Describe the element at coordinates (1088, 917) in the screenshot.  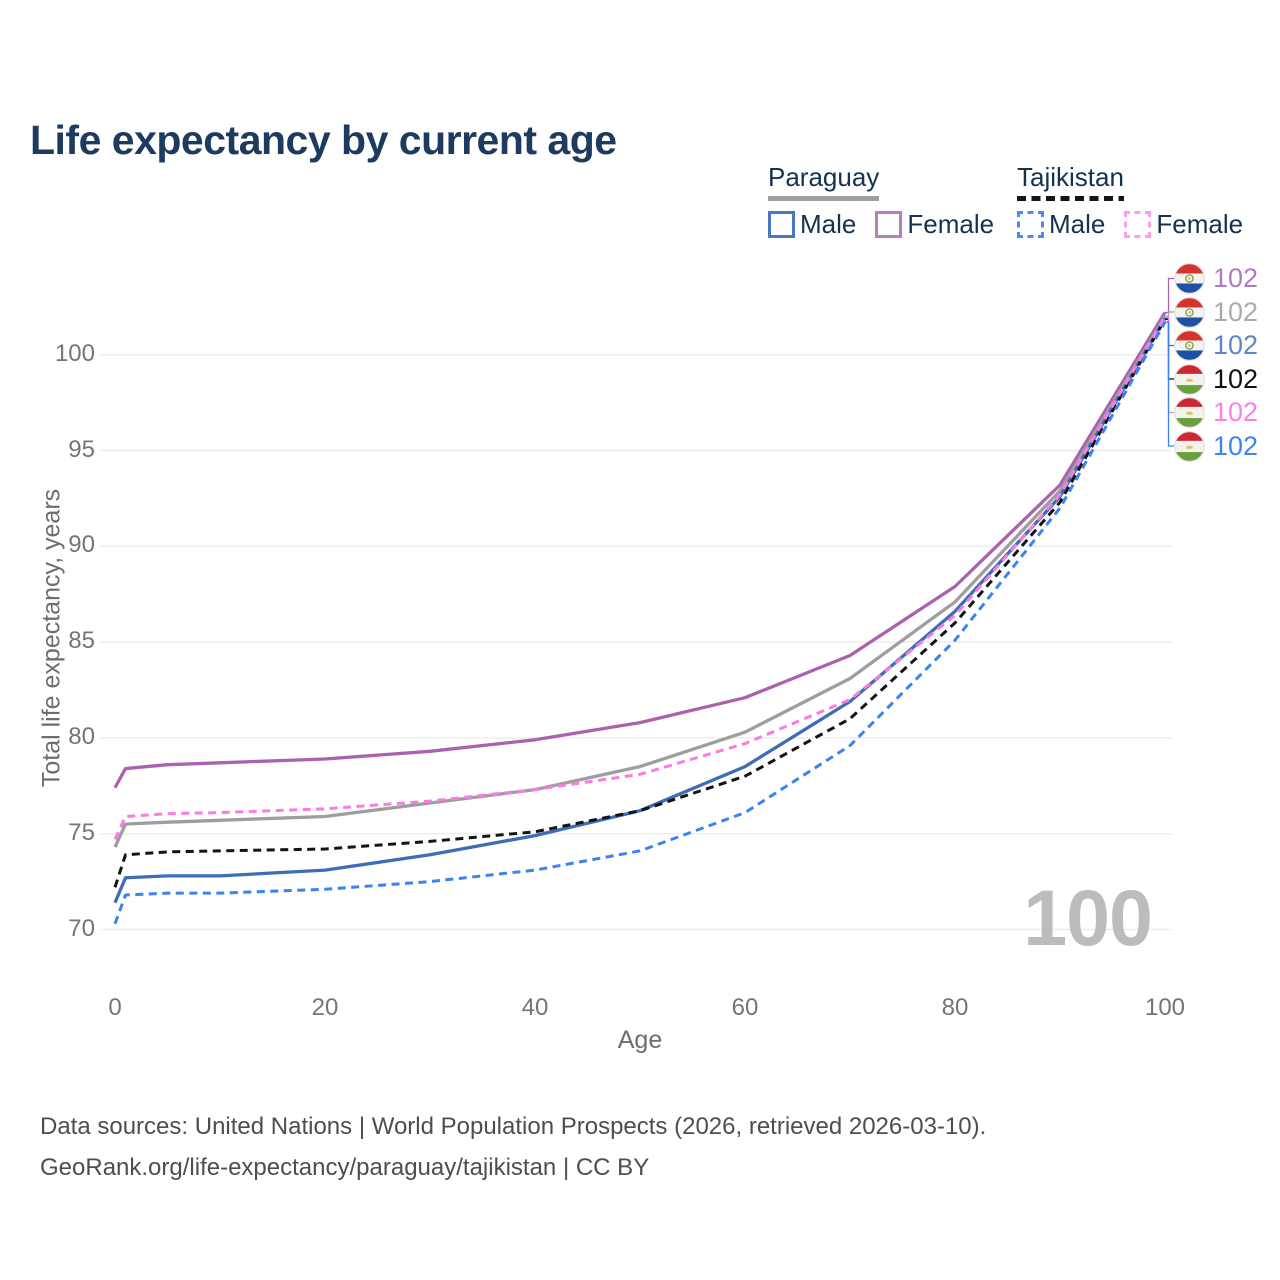
I see `current-age-indicator: 100` at that location.